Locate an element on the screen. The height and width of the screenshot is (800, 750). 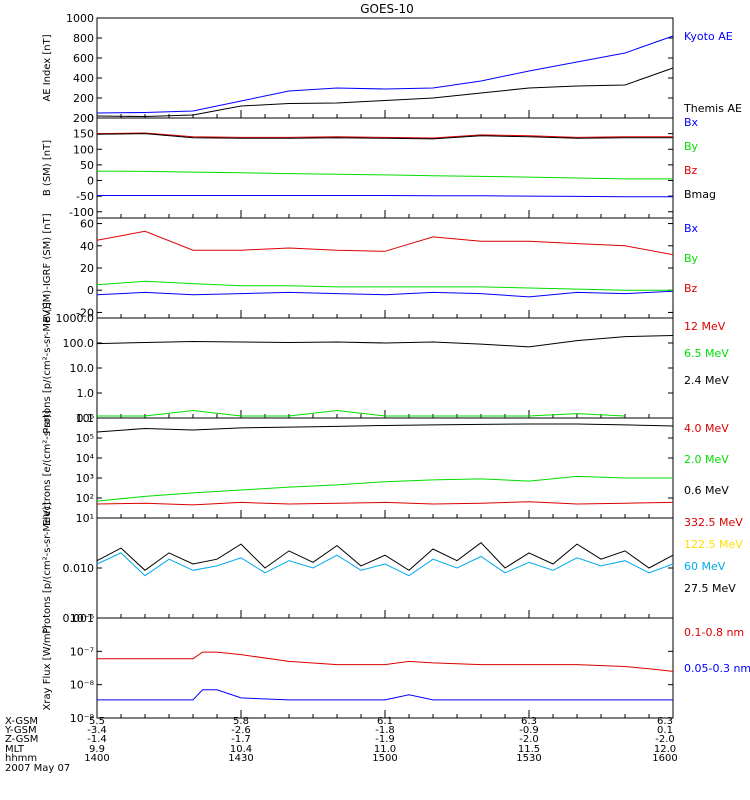
legend-entry: By is located at coordinates (691, 146).